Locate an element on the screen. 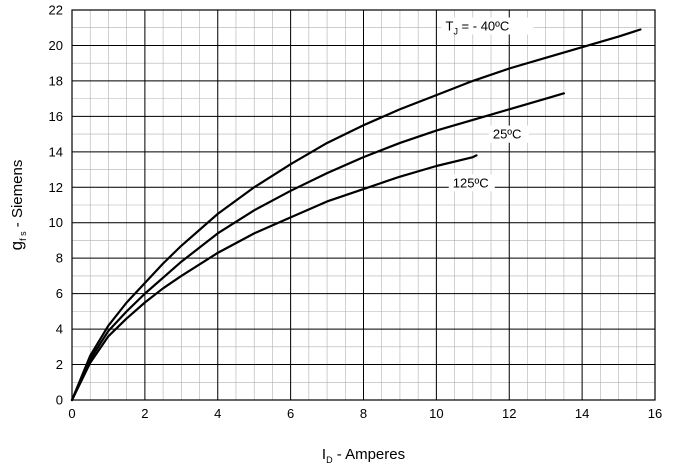  y-axis-title-main: g is located at coordinates (16, 245).